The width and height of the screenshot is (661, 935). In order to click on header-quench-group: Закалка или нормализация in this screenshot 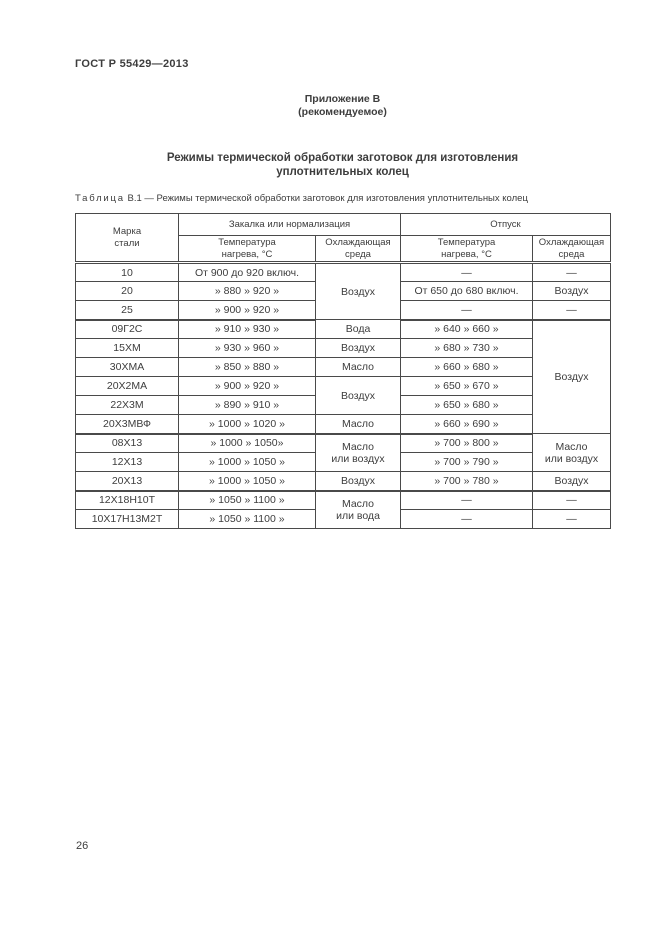, I will do `click(289, 224)`.